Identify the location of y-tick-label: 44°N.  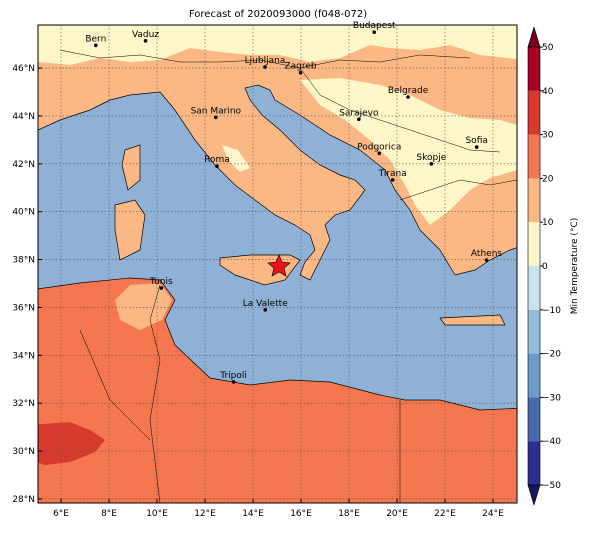
(23, 117).